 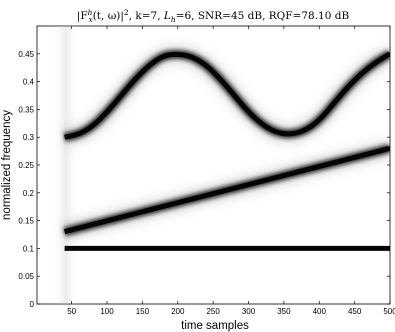 What do you see at coordinates (29, 82) in the screenshot?
I see `y-tick-label: 0.4` at bounding box center [29, 82].